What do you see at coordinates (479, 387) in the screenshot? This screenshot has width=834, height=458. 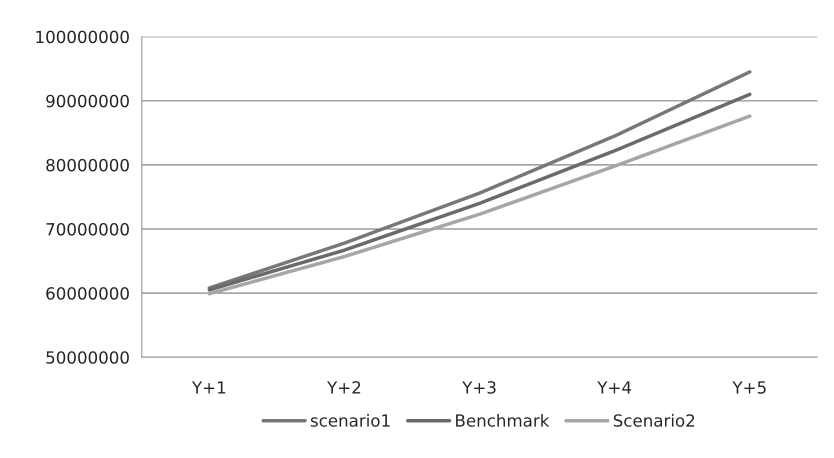 I see `x-tick-label: Y+3` at bounding box center [479, 387].